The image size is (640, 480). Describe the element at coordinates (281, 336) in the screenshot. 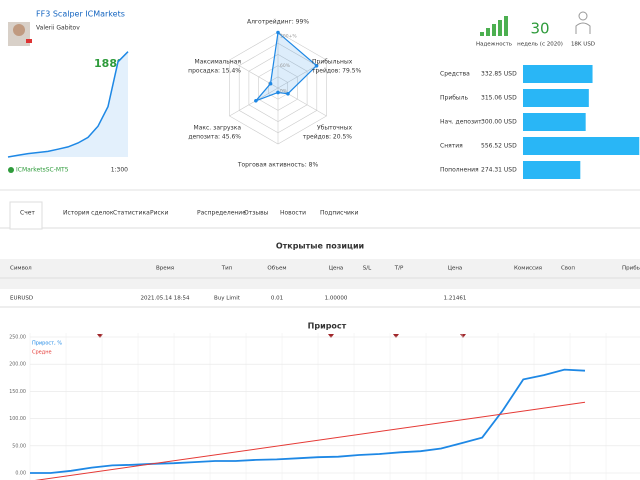

I see `markers` at that location.